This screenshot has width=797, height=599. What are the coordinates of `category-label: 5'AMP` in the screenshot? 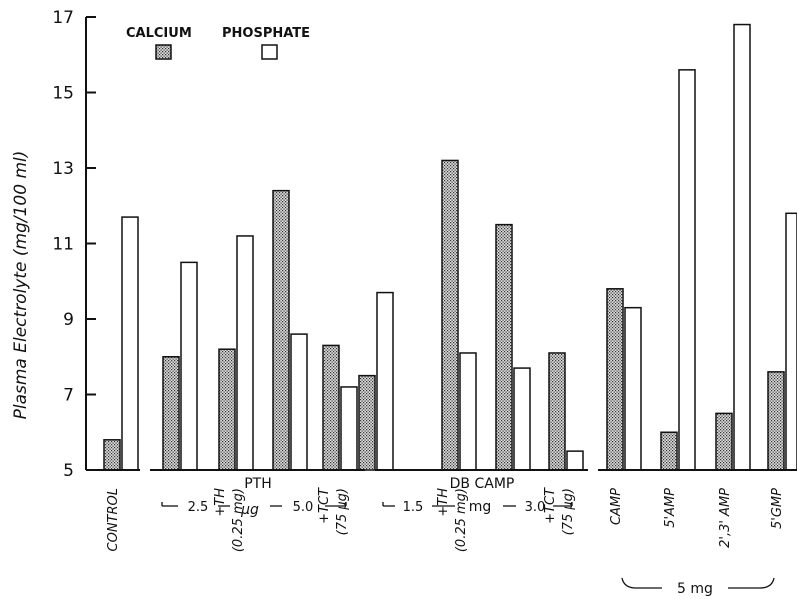 It's located at (670, 508).